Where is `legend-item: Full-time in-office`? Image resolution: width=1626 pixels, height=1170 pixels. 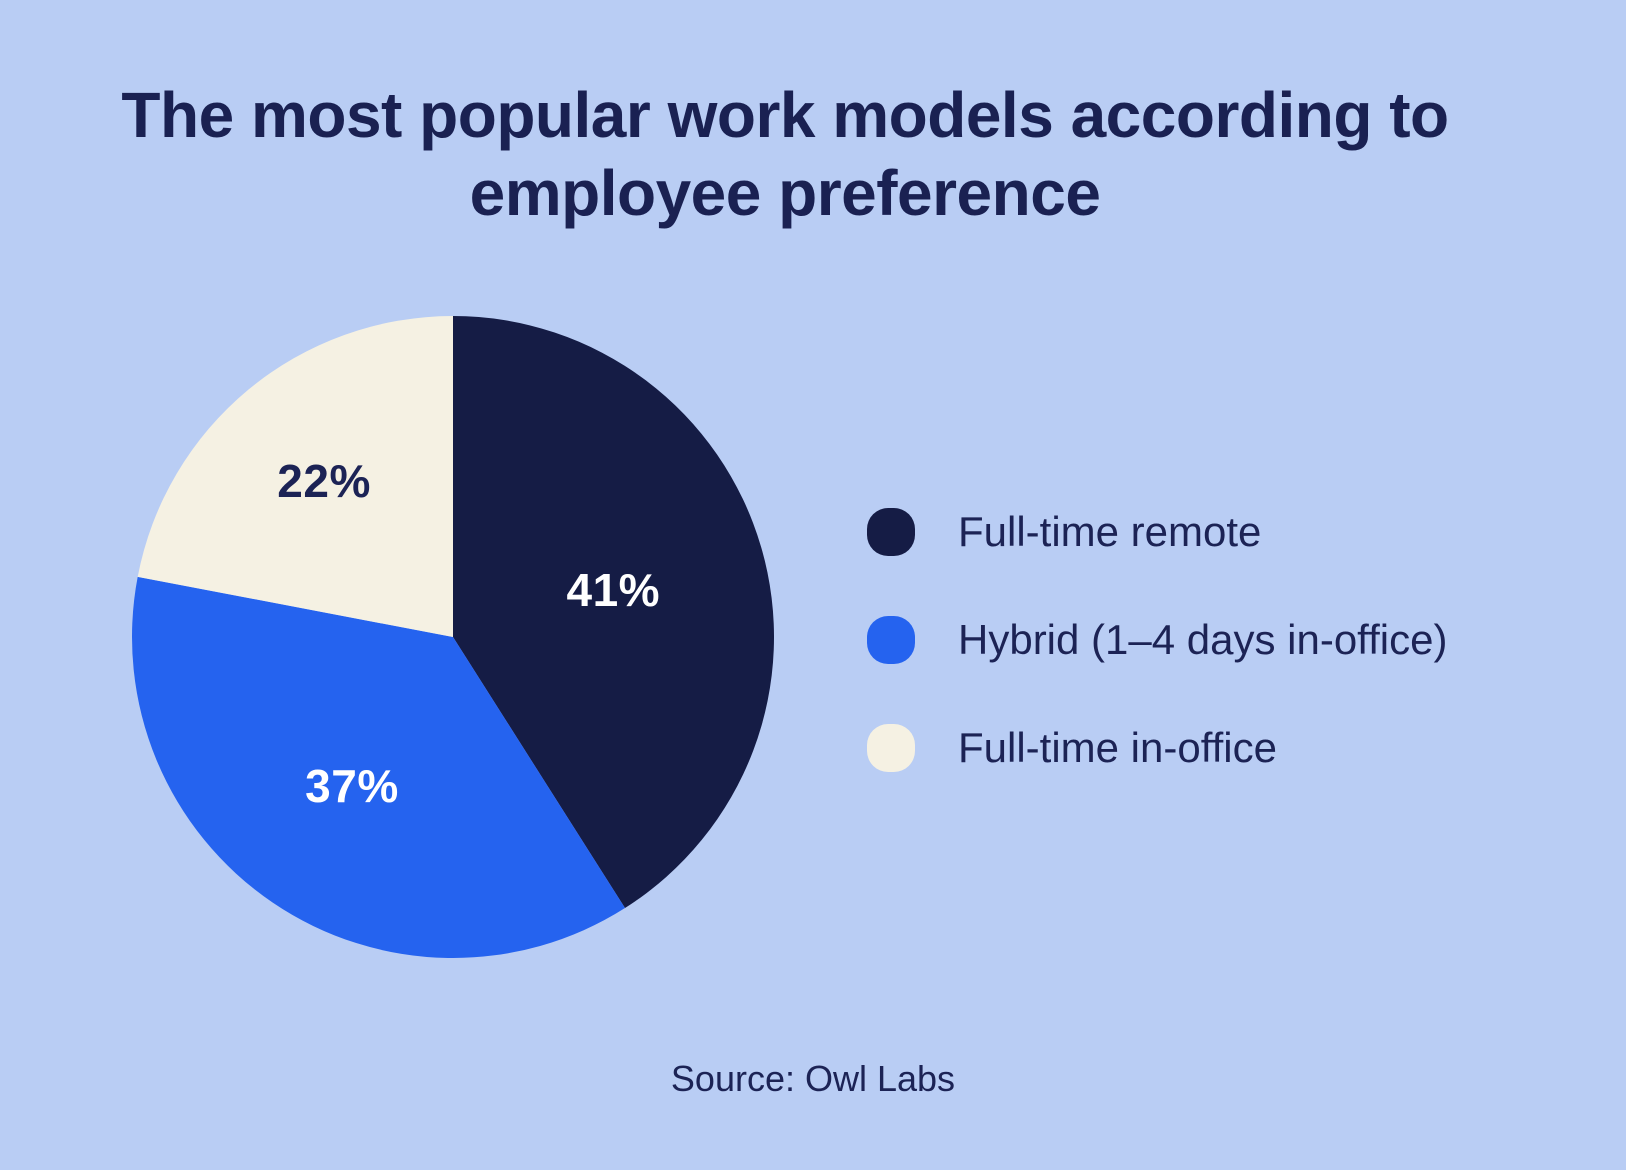
legend-item: Full-time in-office is located at coordinates (1157, 748).